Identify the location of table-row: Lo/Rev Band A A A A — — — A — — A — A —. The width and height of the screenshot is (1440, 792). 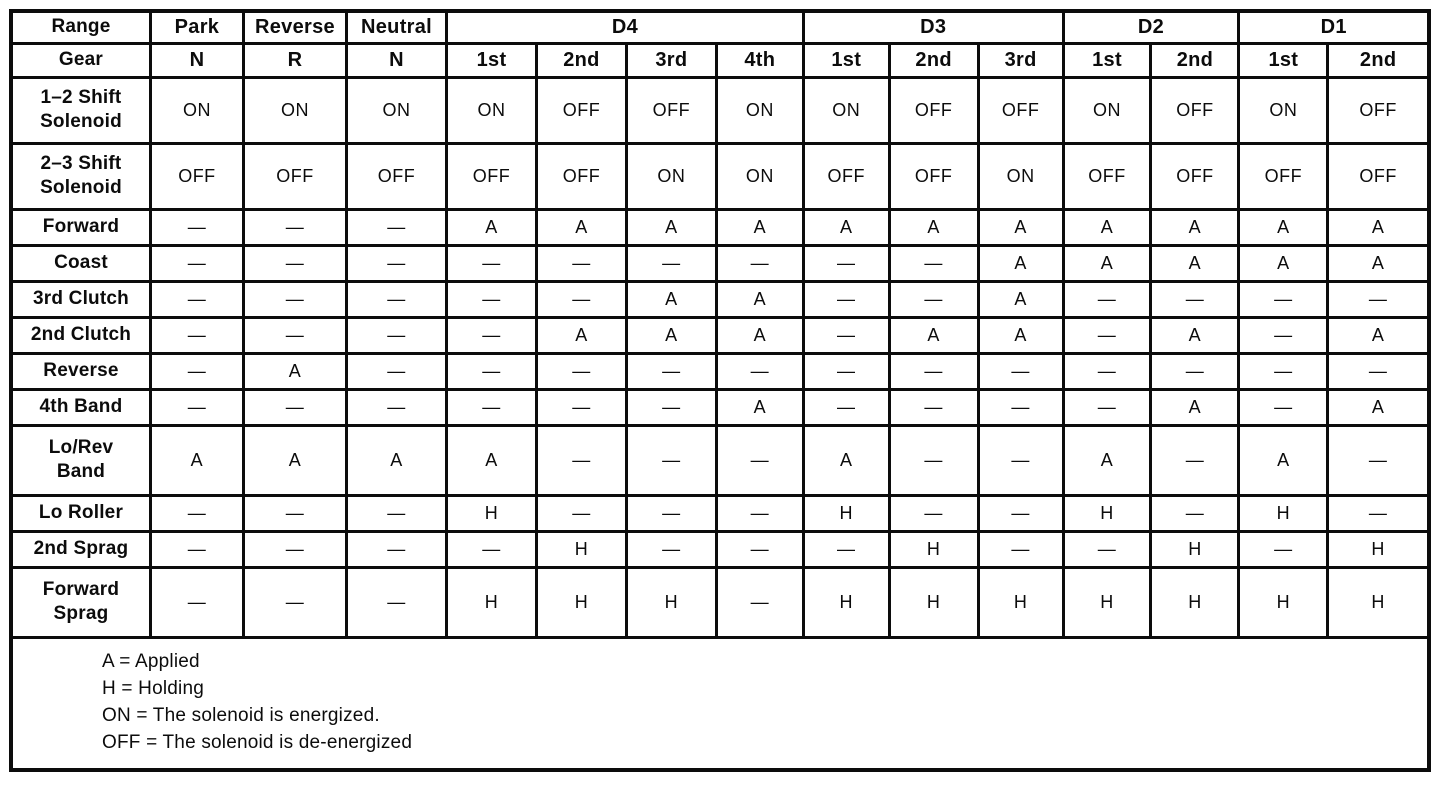
(720, 460).